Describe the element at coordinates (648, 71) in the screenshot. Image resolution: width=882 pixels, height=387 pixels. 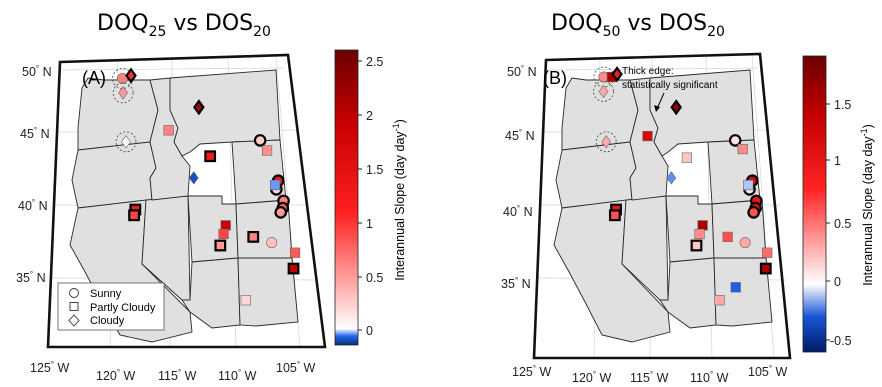
I see `annotation-line-1: Thick edge:` at that location.